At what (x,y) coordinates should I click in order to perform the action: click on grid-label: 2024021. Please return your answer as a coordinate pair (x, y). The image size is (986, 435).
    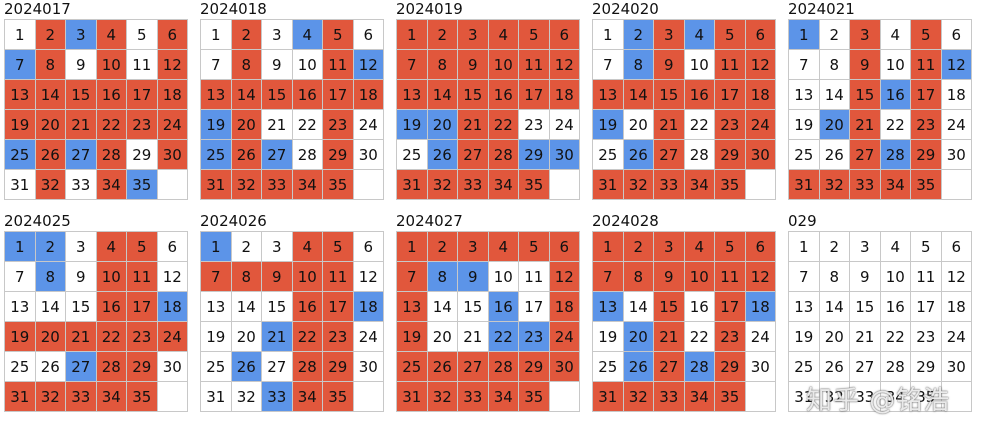
    Looking at the image, I should click on (821, 9).